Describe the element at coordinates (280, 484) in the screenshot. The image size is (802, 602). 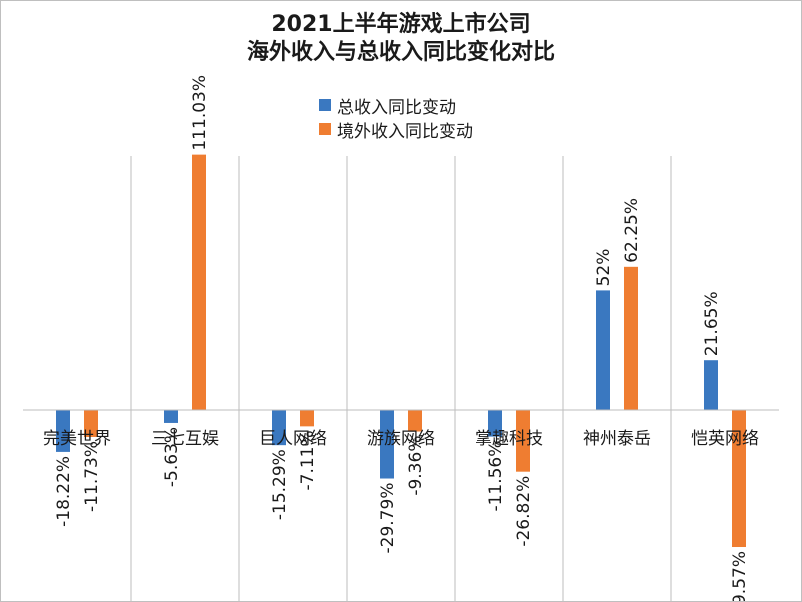
I see `data-label-total-2: -15.29%` at that location.